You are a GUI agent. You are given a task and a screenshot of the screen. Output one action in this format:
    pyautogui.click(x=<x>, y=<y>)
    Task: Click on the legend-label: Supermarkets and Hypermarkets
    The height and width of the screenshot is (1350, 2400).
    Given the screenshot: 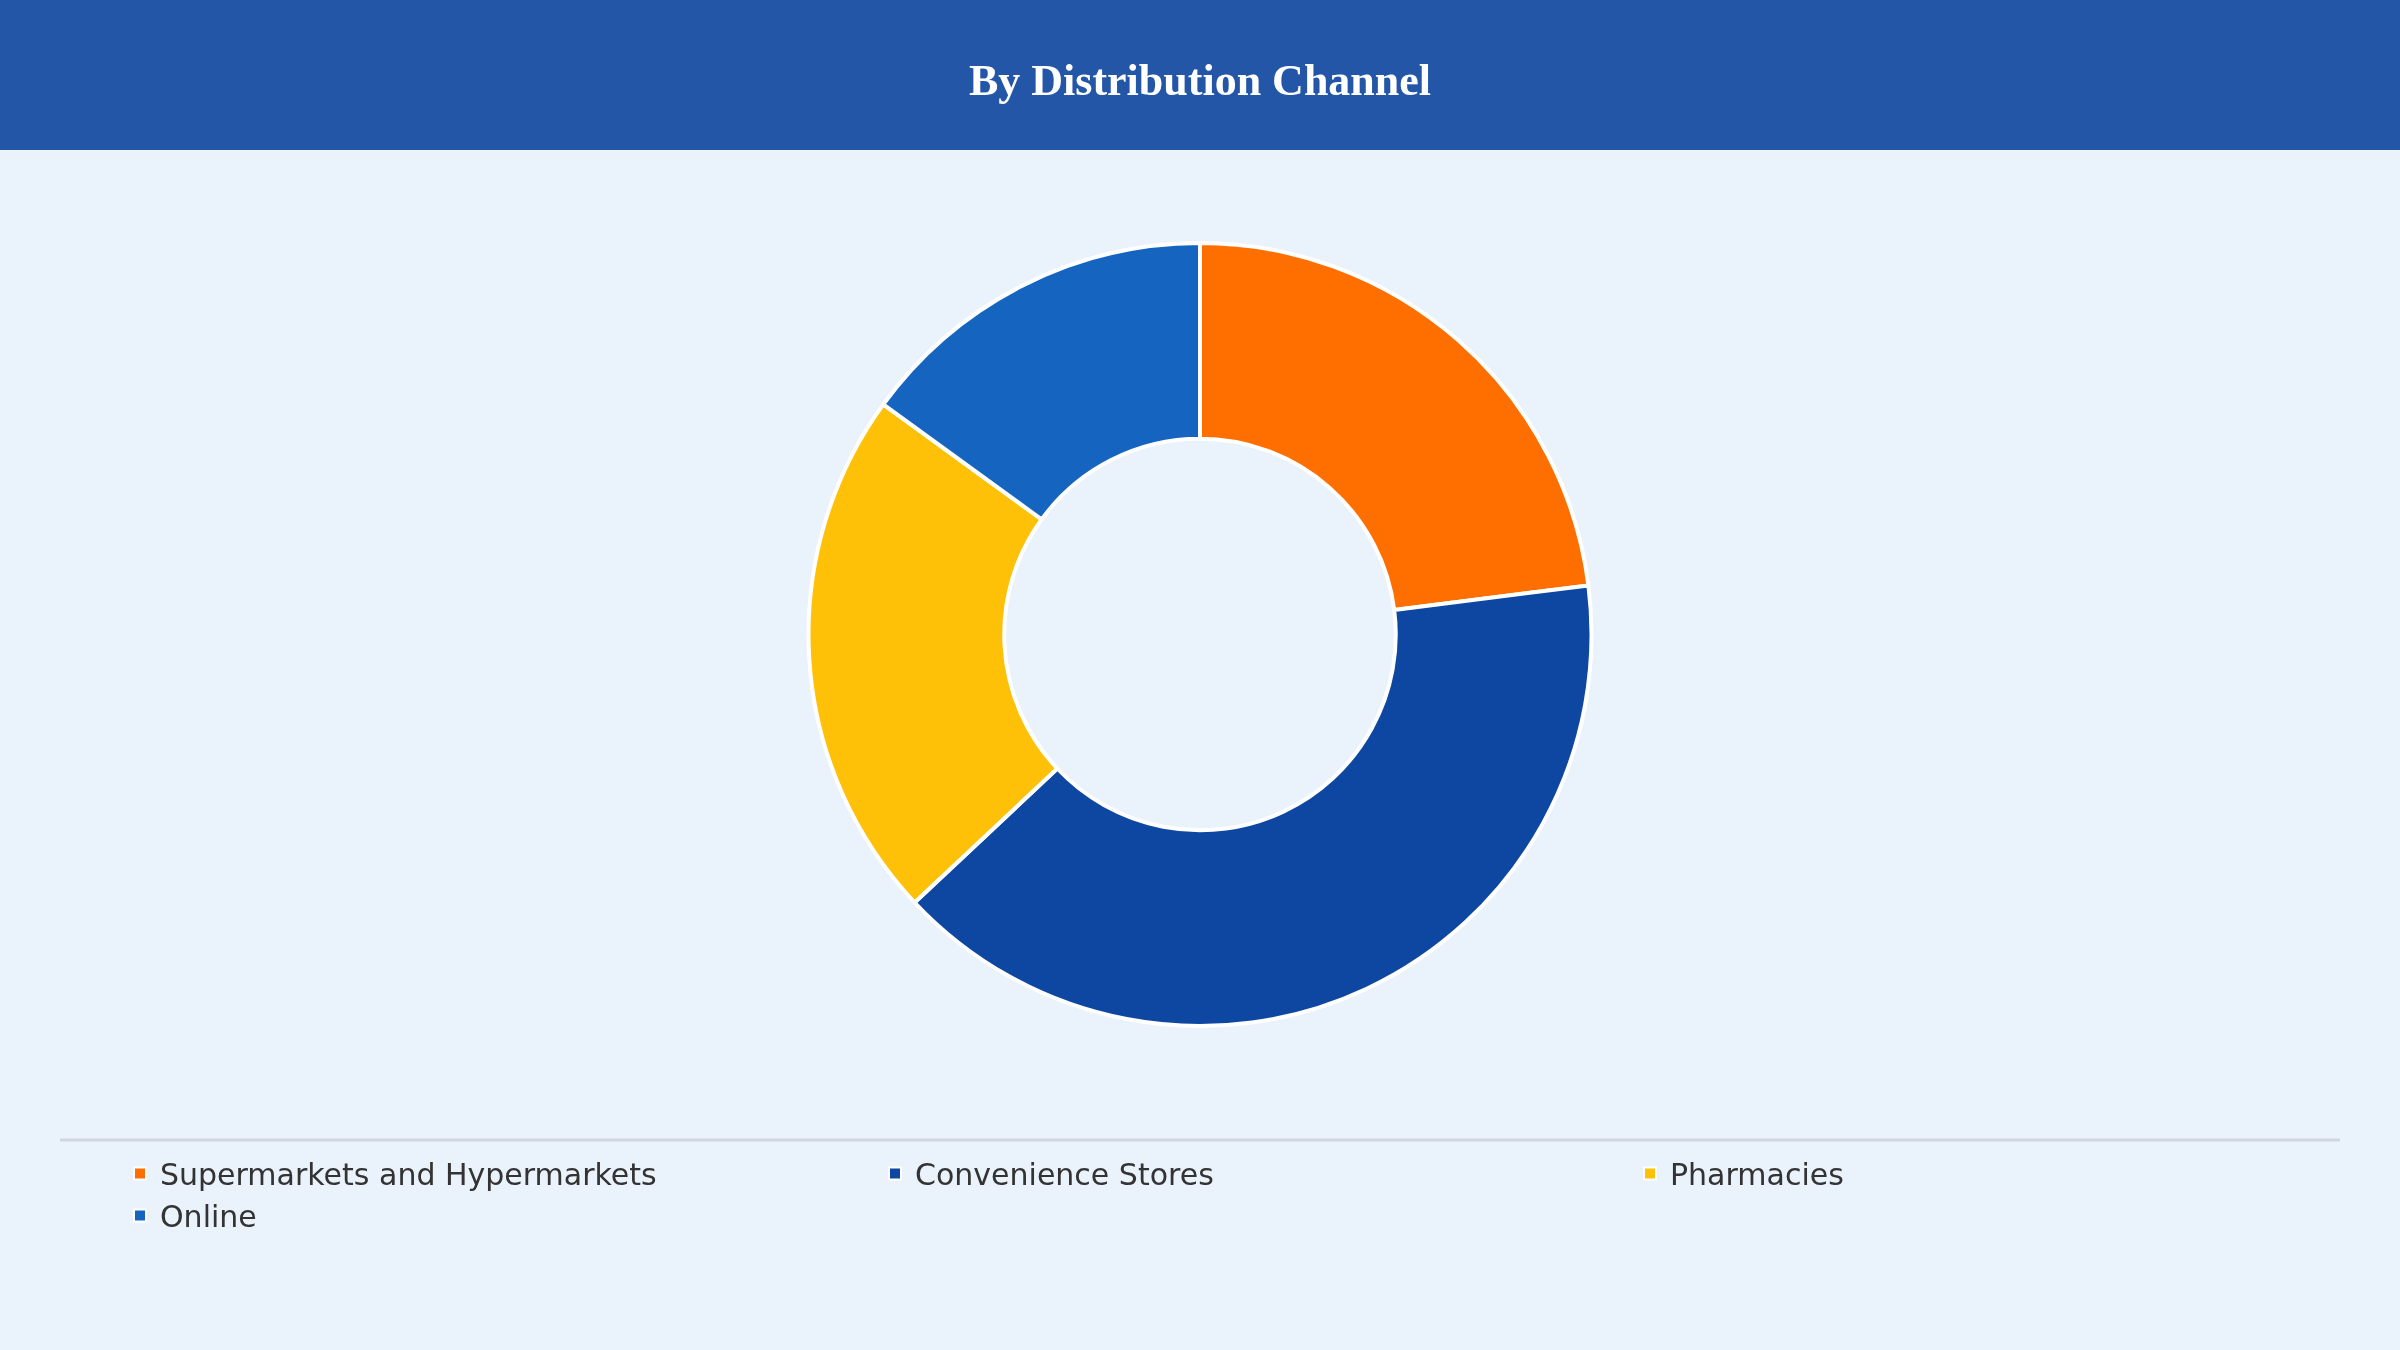 What is the action you would take?
    pyautogui.click(x=408, y=1175)
    